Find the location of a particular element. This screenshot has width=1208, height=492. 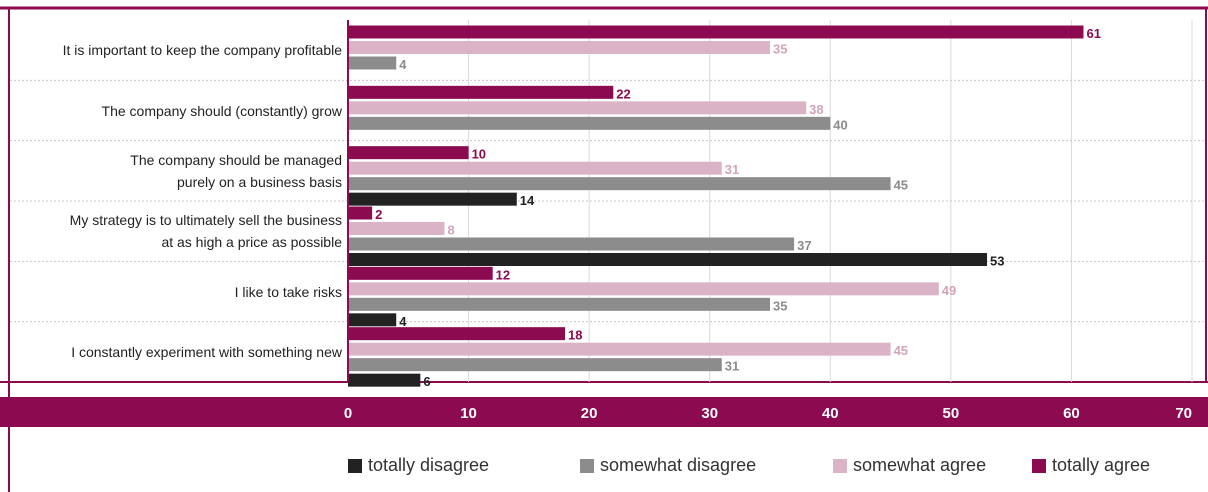

value-label: 12 is located at coordinates (503, 274).